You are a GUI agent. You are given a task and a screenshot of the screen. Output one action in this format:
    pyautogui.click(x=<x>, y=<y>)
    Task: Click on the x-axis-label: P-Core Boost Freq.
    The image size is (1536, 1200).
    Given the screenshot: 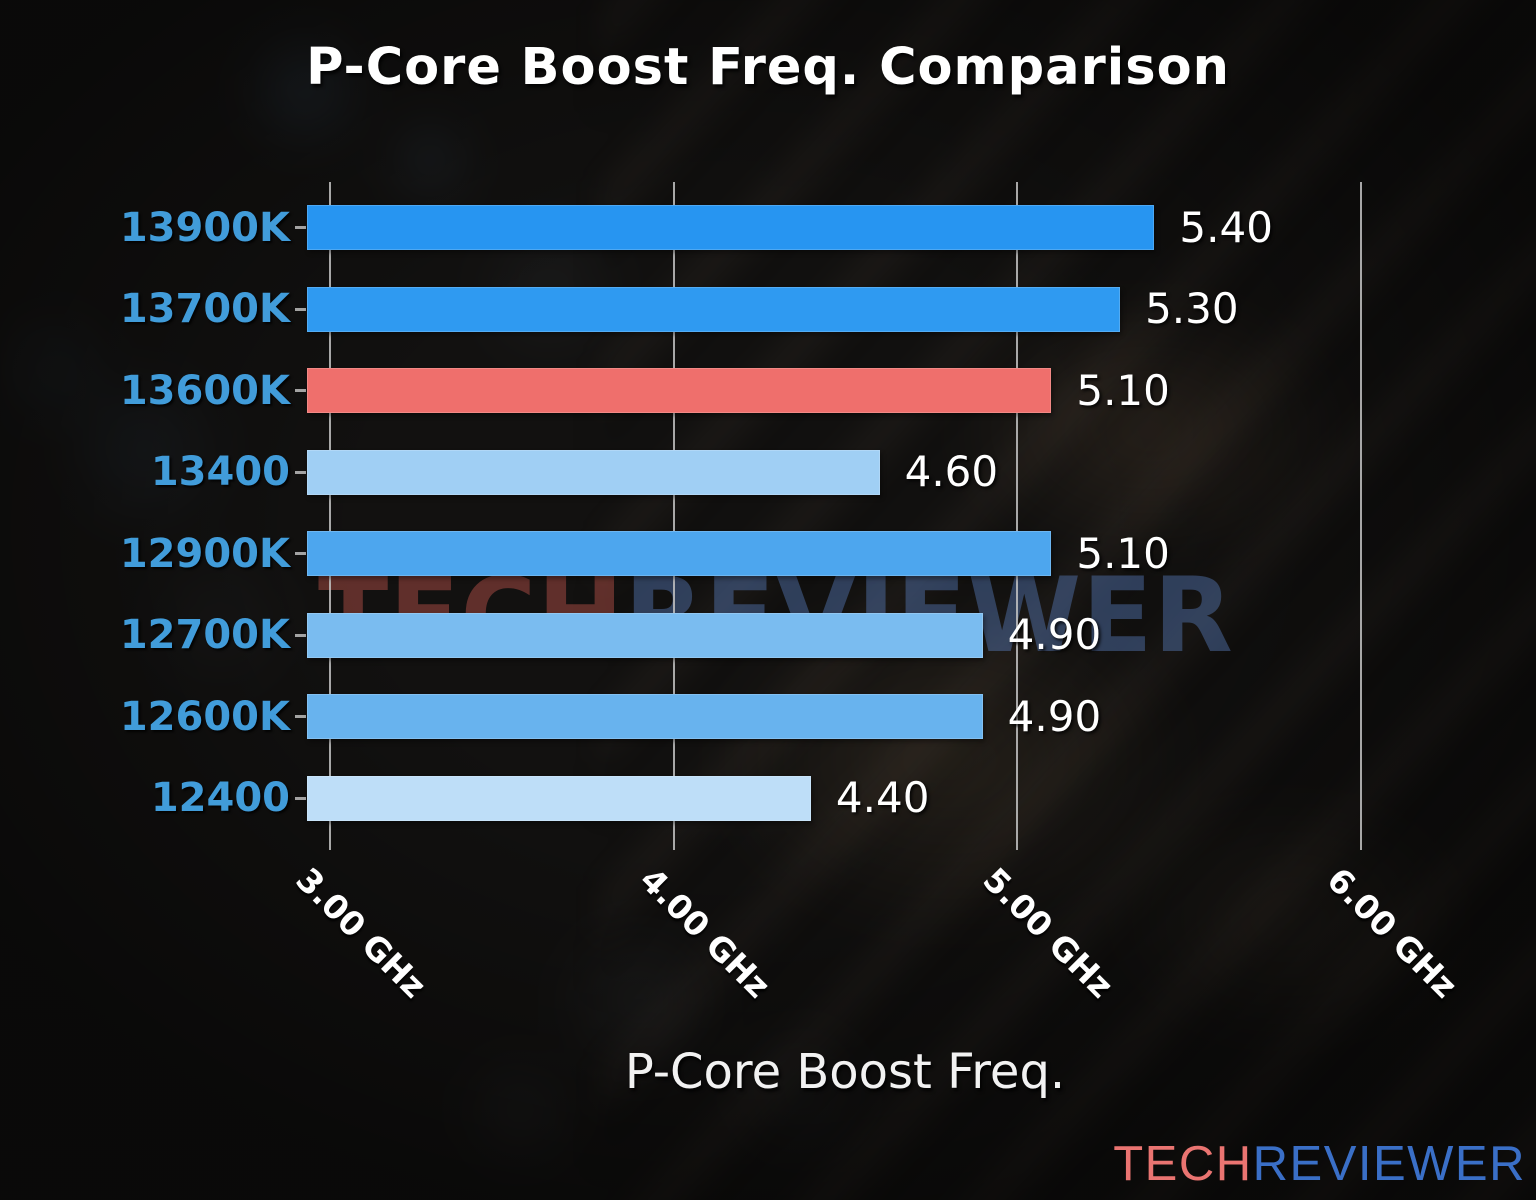 What is the action you would take?
    pyautogui.click(x=845, y=1072)
    